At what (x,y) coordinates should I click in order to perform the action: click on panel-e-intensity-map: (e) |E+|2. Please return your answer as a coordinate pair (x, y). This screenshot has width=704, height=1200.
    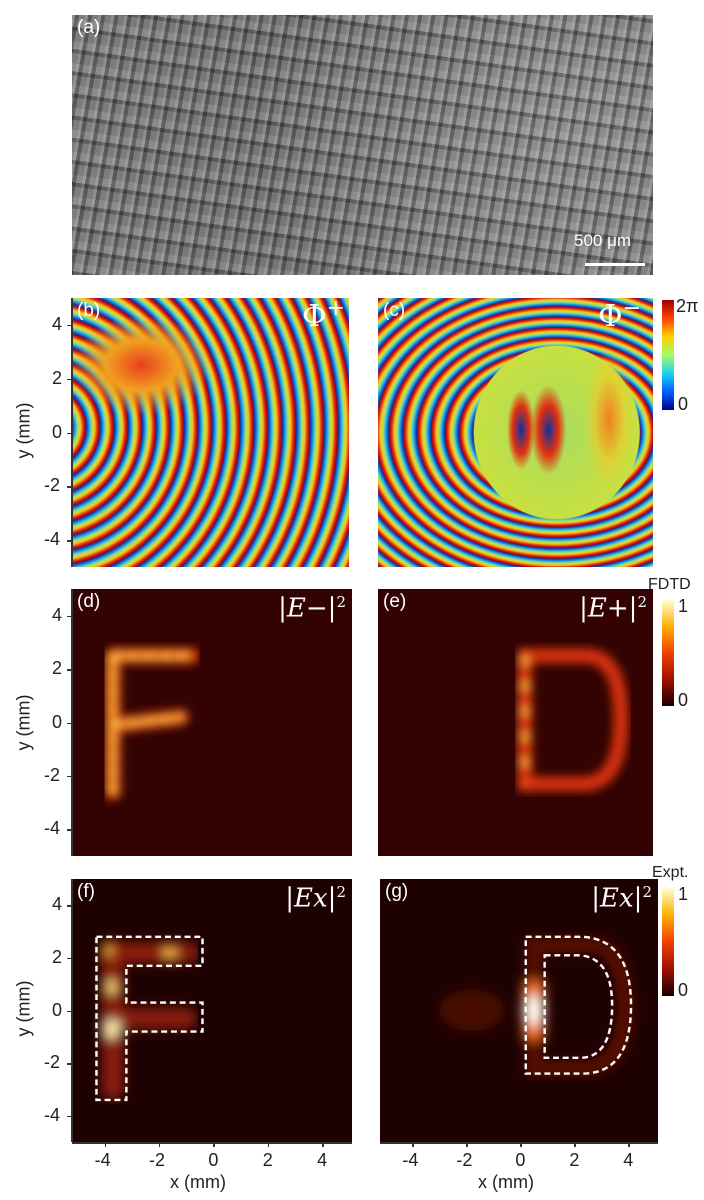
    Looking at the image, I should click on (515, 722).